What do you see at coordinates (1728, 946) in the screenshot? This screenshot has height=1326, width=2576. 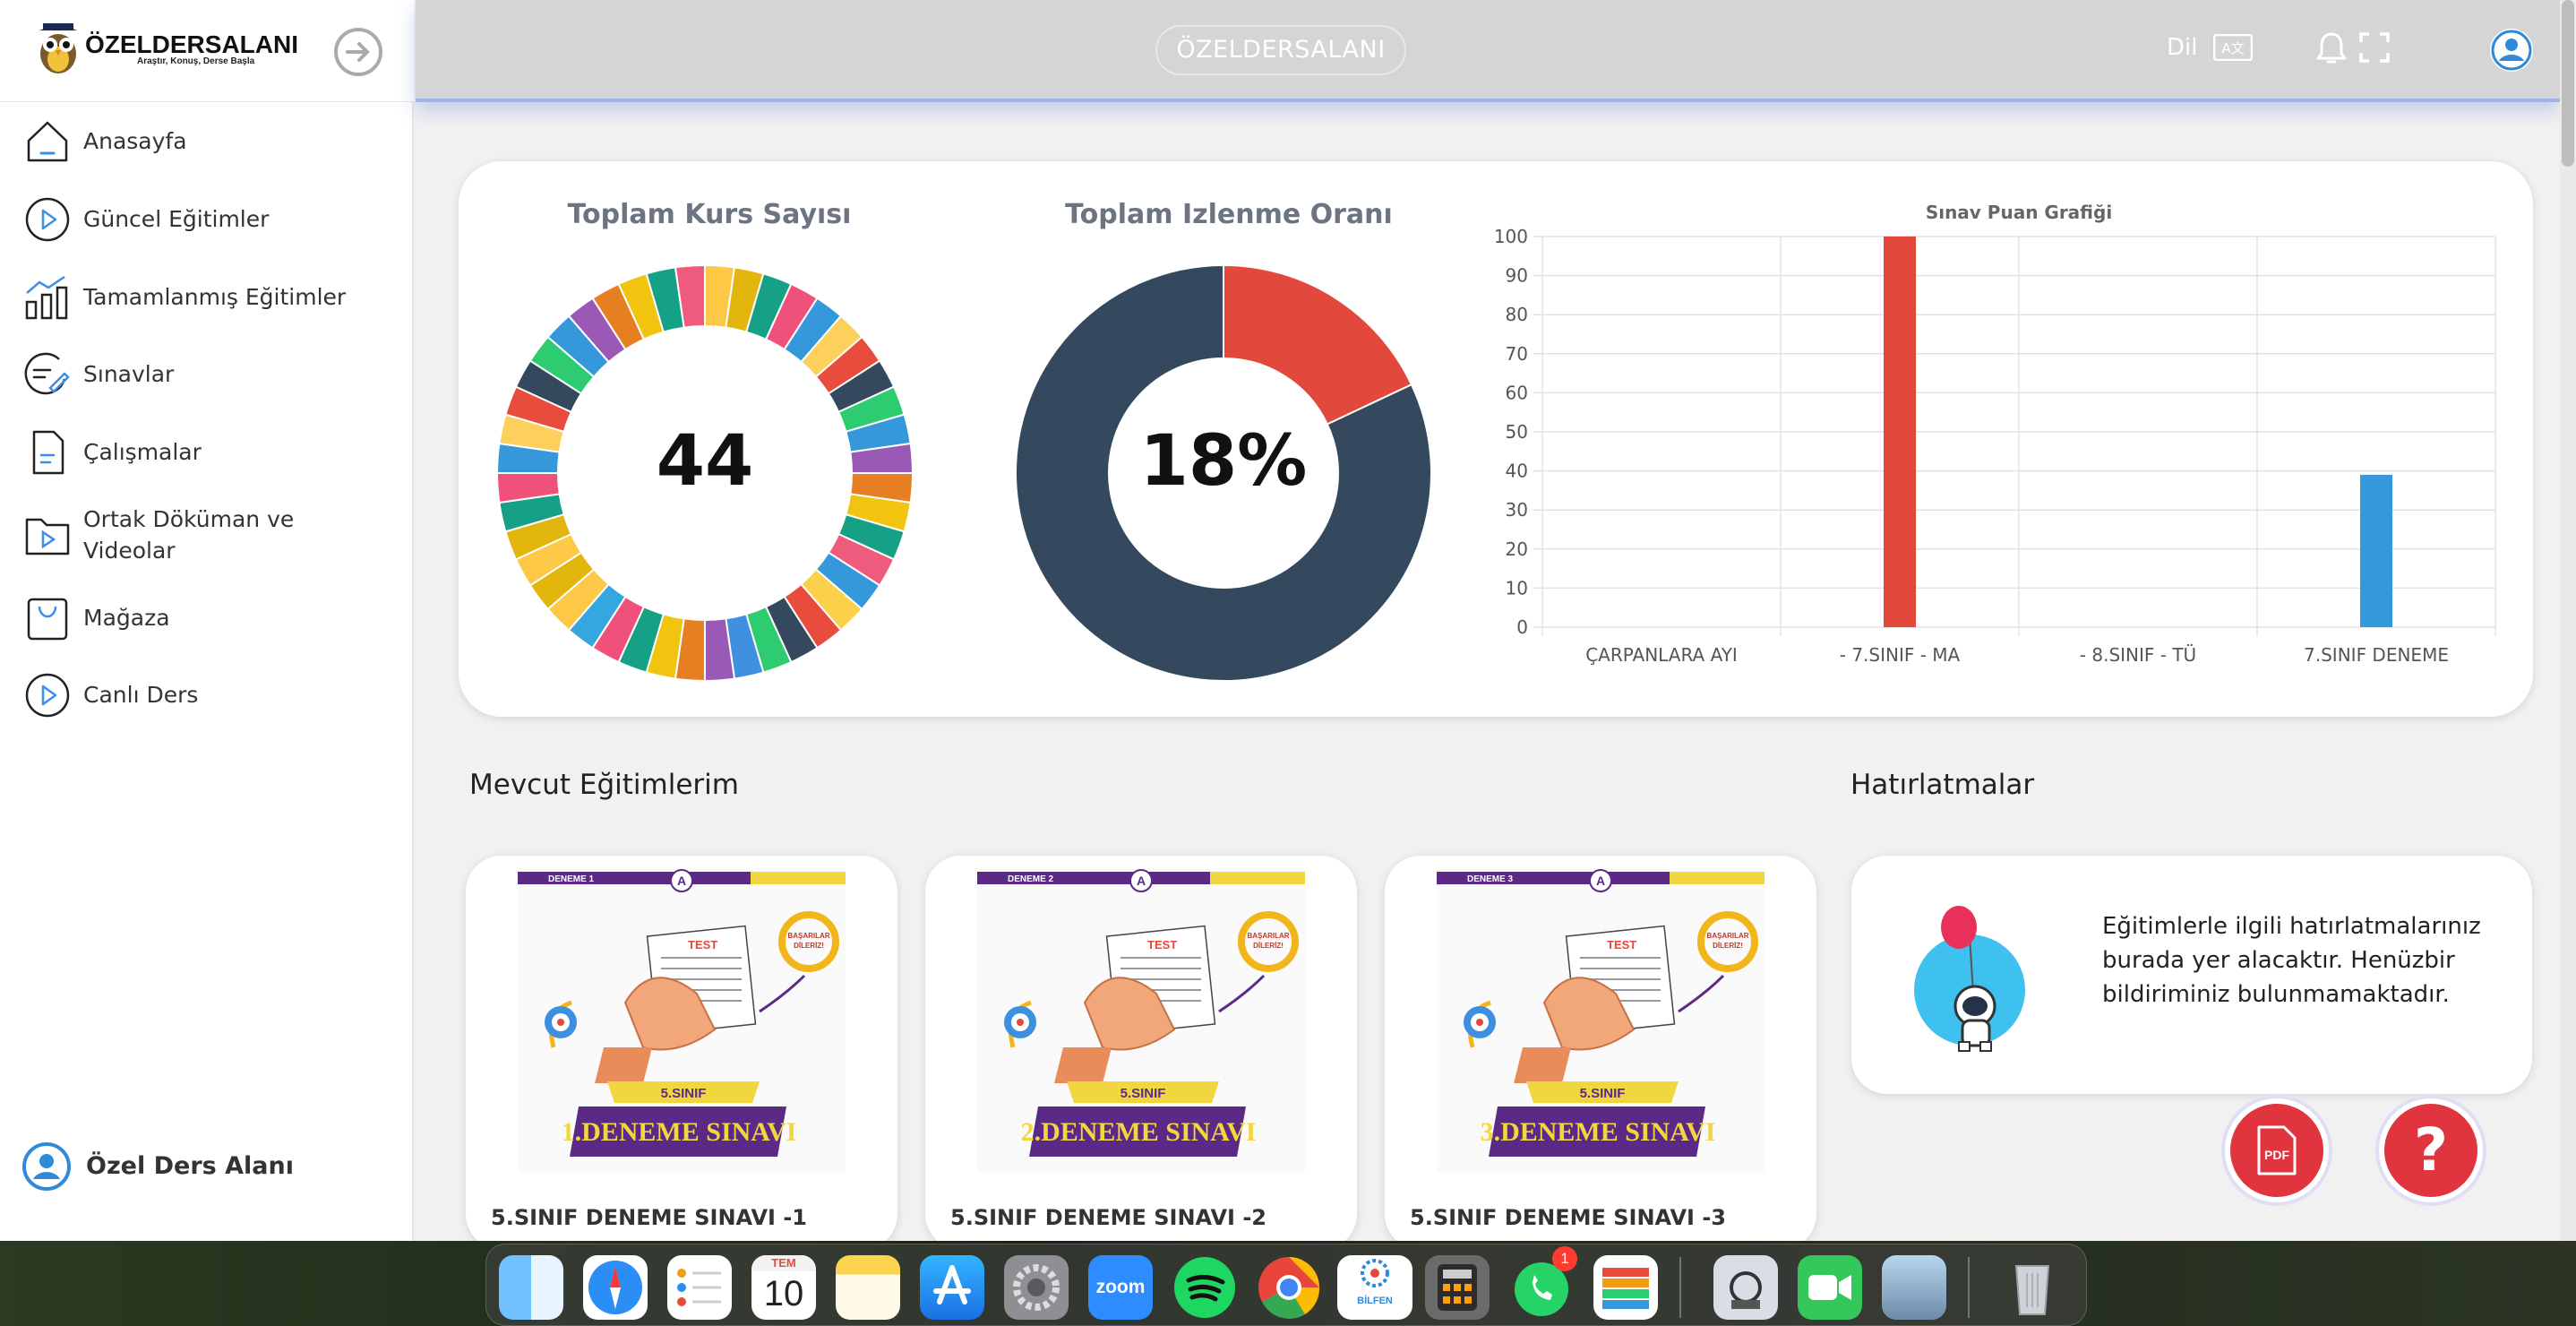 I see `svg-text: DİLERİZ!` at bounding box center [1728, 946].